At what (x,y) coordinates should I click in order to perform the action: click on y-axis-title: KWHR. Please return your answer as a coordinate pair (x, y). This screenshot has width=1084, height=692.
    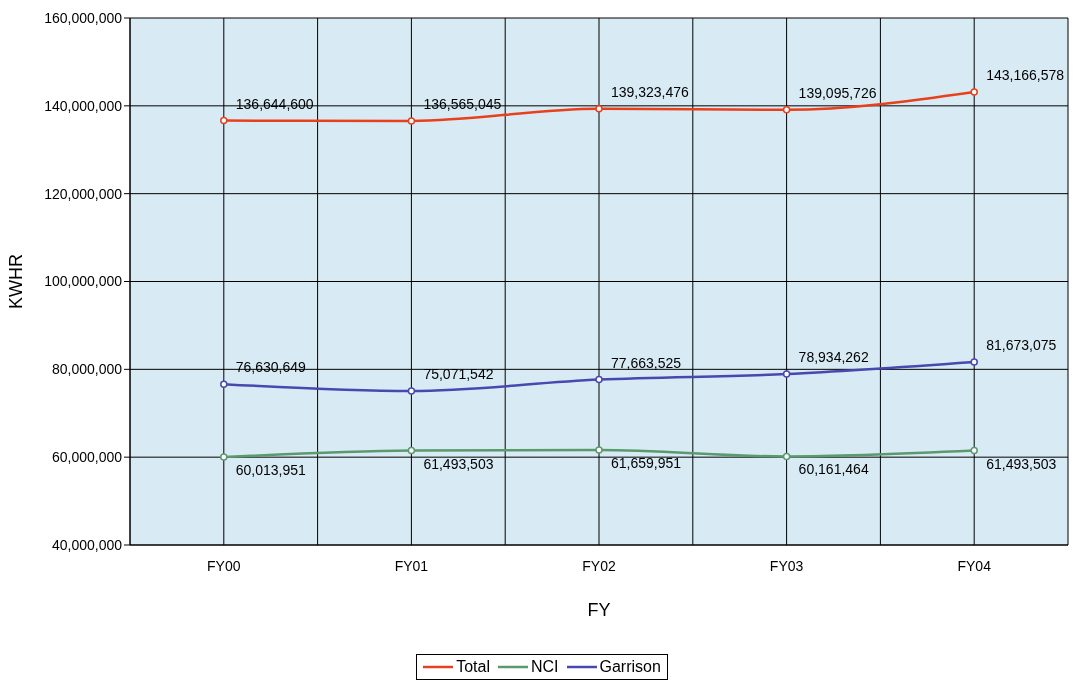
    Looking at the image, I should click on (16, 281).